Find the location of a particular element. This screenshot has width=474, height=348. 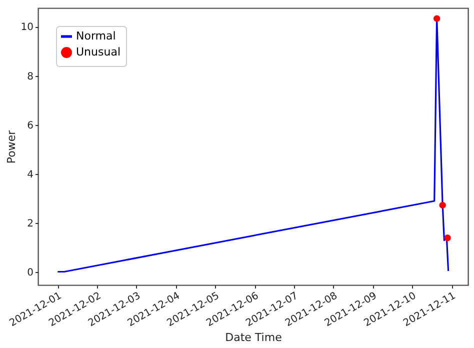

y-tick-label: 6 is located at coordinates (30, 126).